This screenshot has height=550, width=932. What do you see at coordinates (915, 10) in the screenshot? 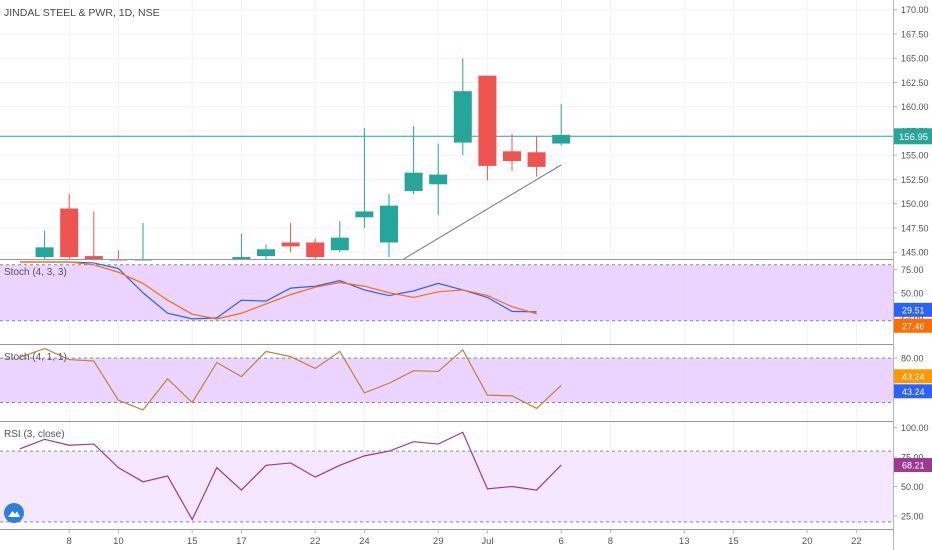
I see `price-tick-label: 170.00` at bounding box center [915, 10].